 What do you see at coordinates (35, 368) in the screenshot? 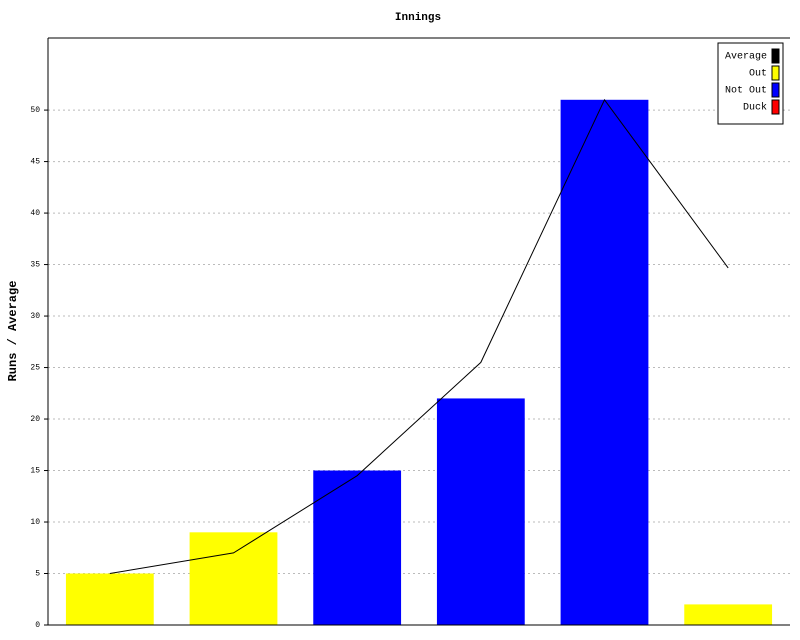
I see `y-tick-label: 25` at bounding box center [35, 368].